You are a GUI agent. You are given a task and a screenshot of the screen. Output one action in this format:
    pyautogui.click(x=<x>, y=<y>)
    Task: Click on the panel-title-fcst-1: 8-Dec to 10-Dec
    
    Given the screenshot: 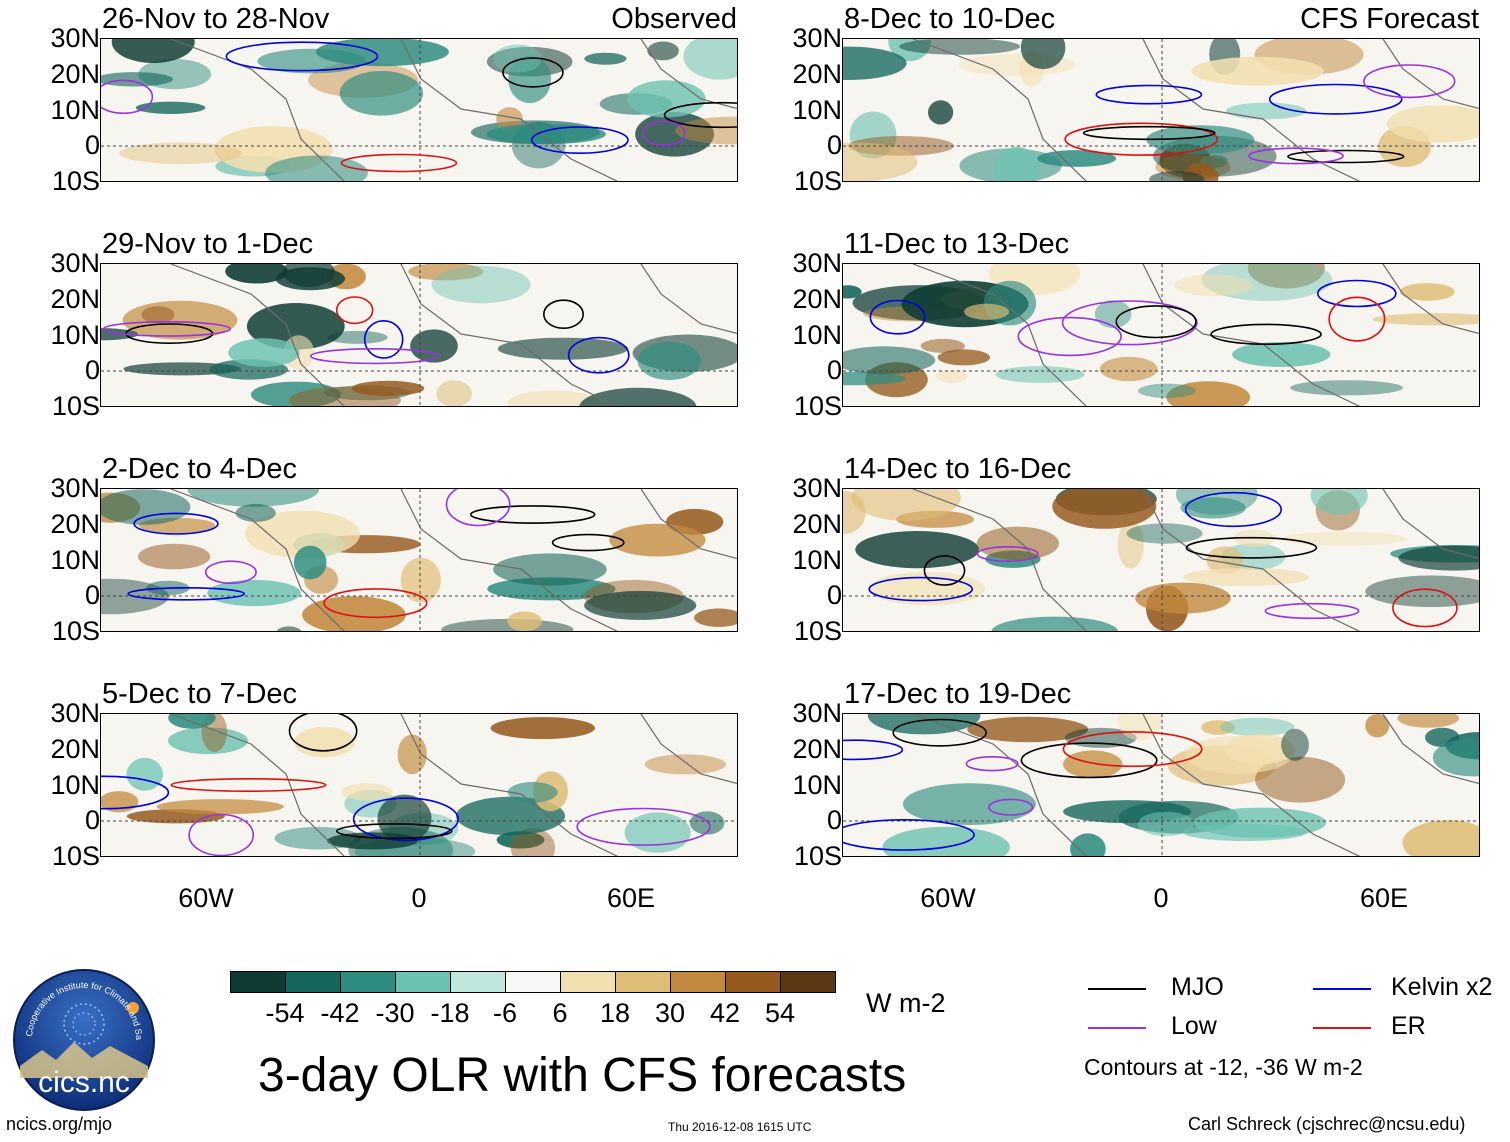 What is the action you would take?
    pyautogui.click(x=950, y=19)
    